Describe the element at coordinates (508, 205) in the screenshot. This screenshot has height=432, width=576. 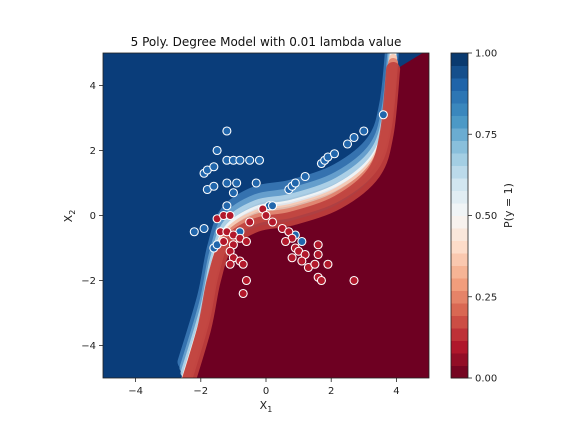
I see `colorbar-label: P(y = 1)` at that location.